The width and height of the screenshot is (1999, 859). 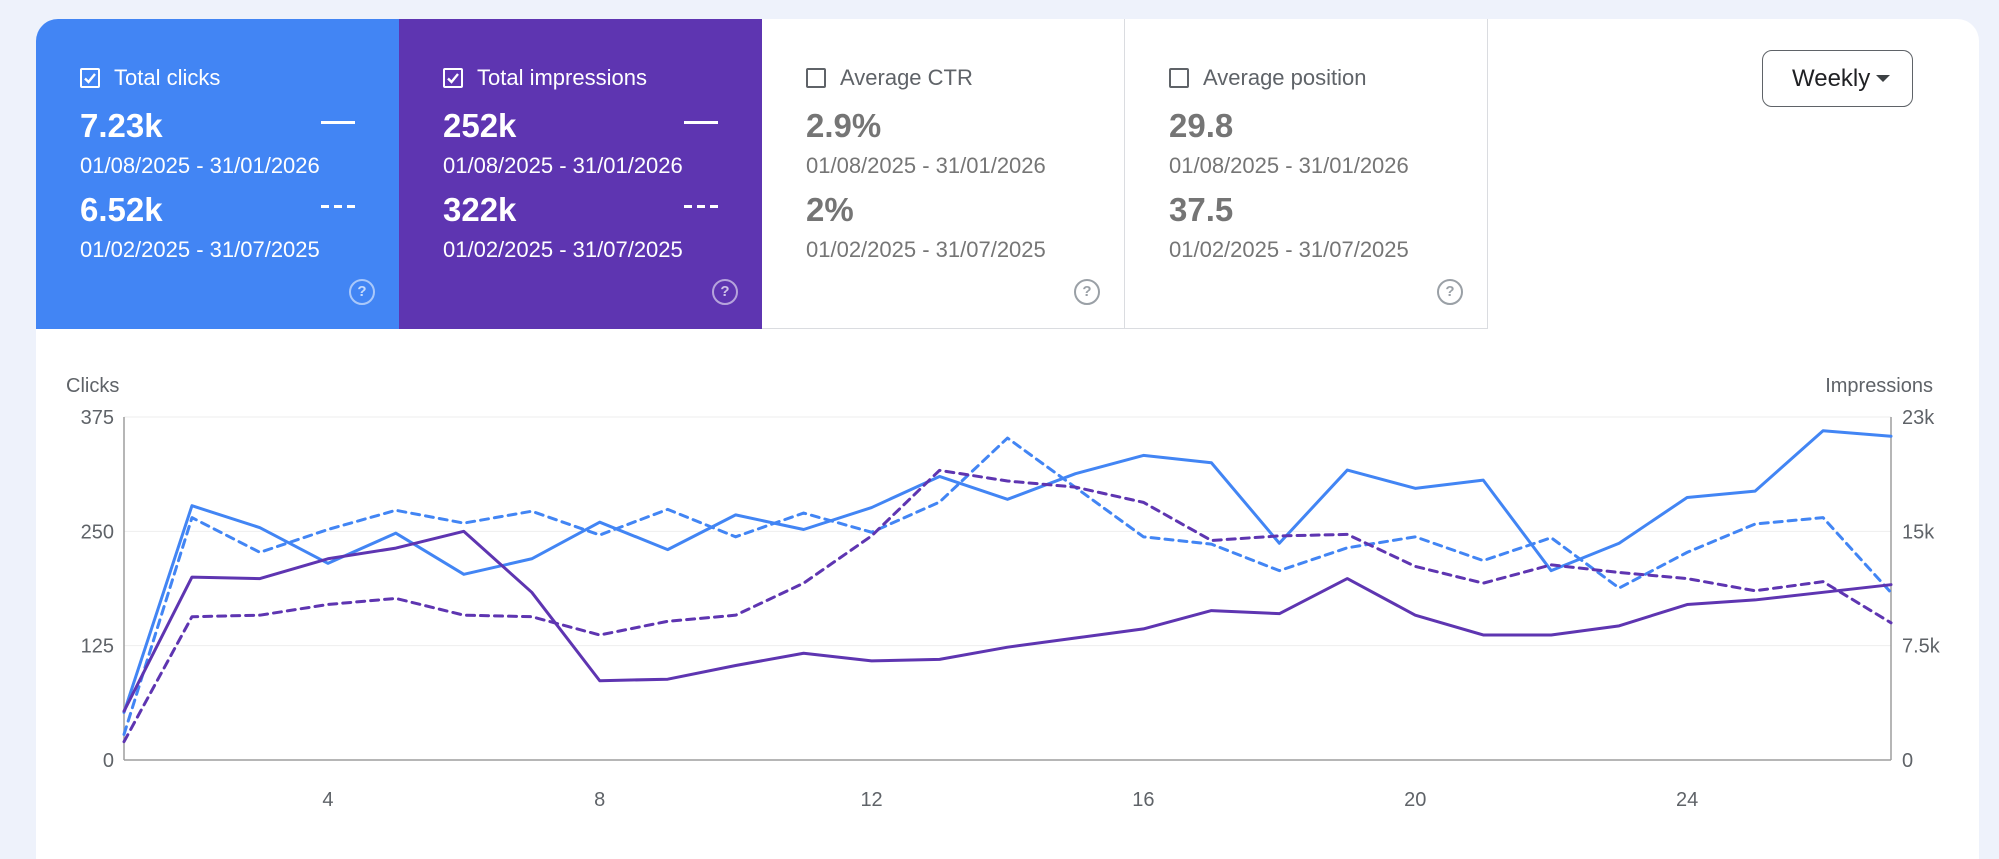 I want to click on x-tick-label: 20, so click(x=1415, y=800).